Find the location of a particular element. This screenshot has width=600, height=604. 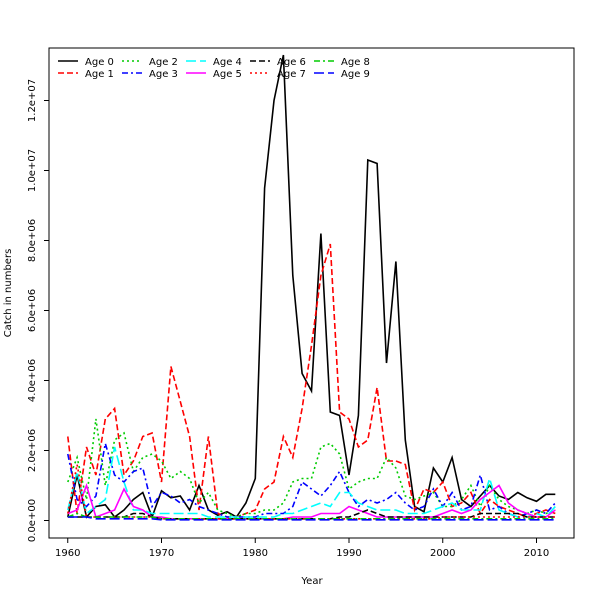

x-tick-label: 1960 is located at coordinates (67, 553).